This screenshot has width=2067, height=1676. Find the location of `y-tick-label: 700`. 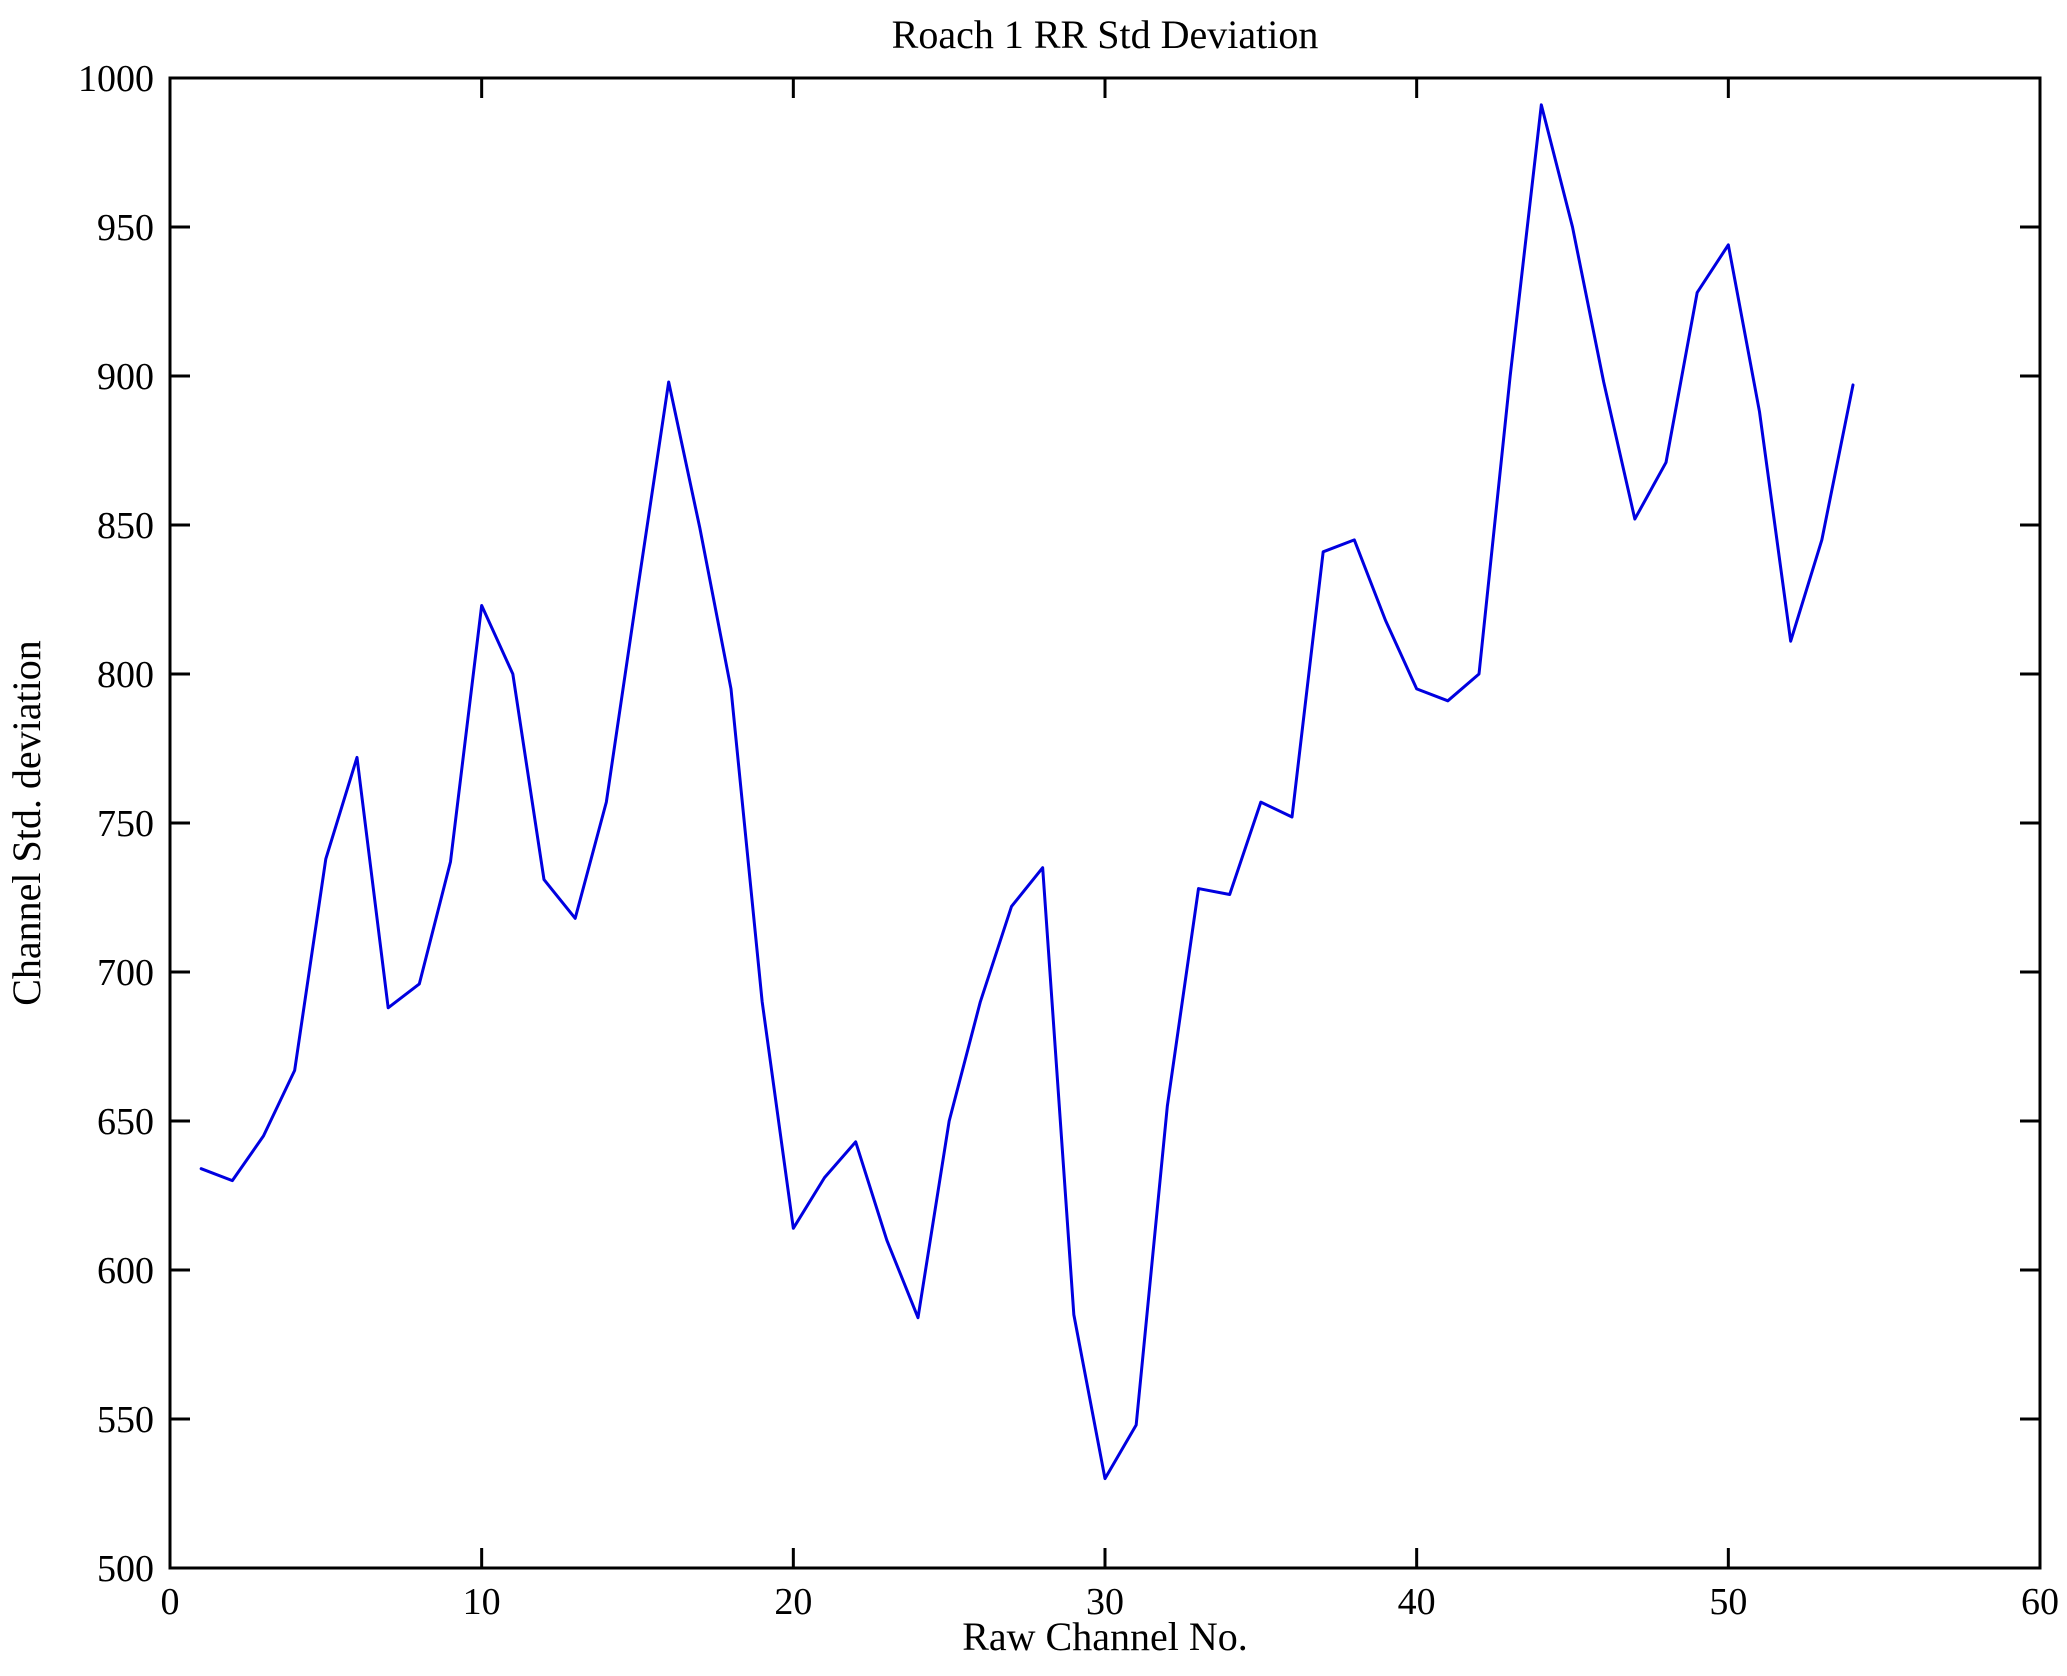

y-tick-label: 700 is located at coordinates (125, 973).